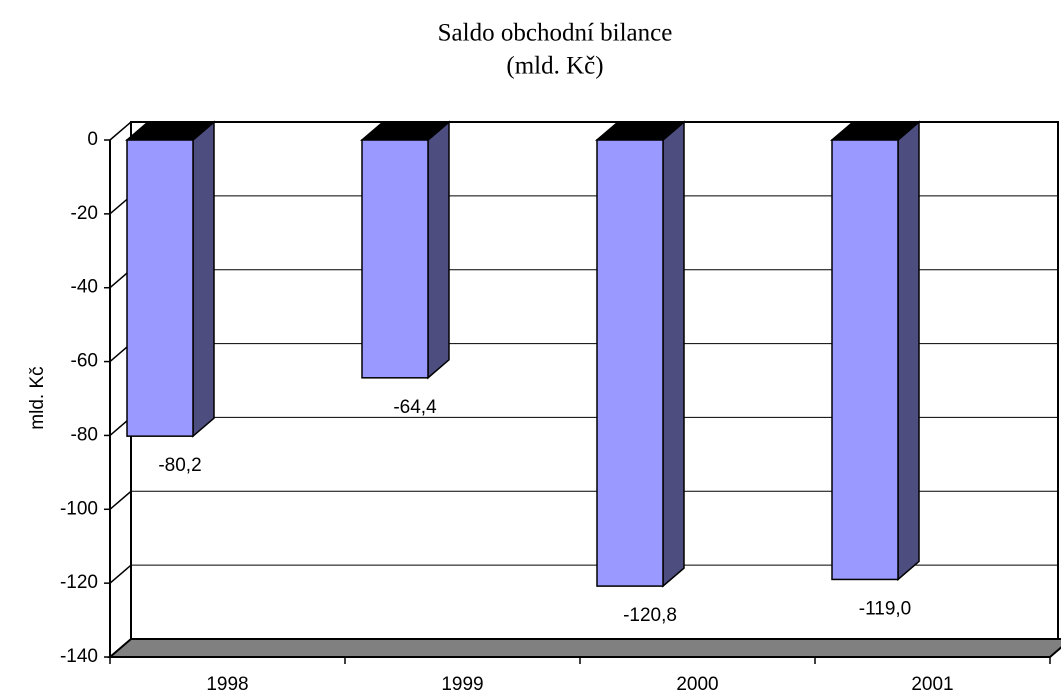 The image size is (1061, 695). I want to click on y-tick-label: -140, so click(79, 656).